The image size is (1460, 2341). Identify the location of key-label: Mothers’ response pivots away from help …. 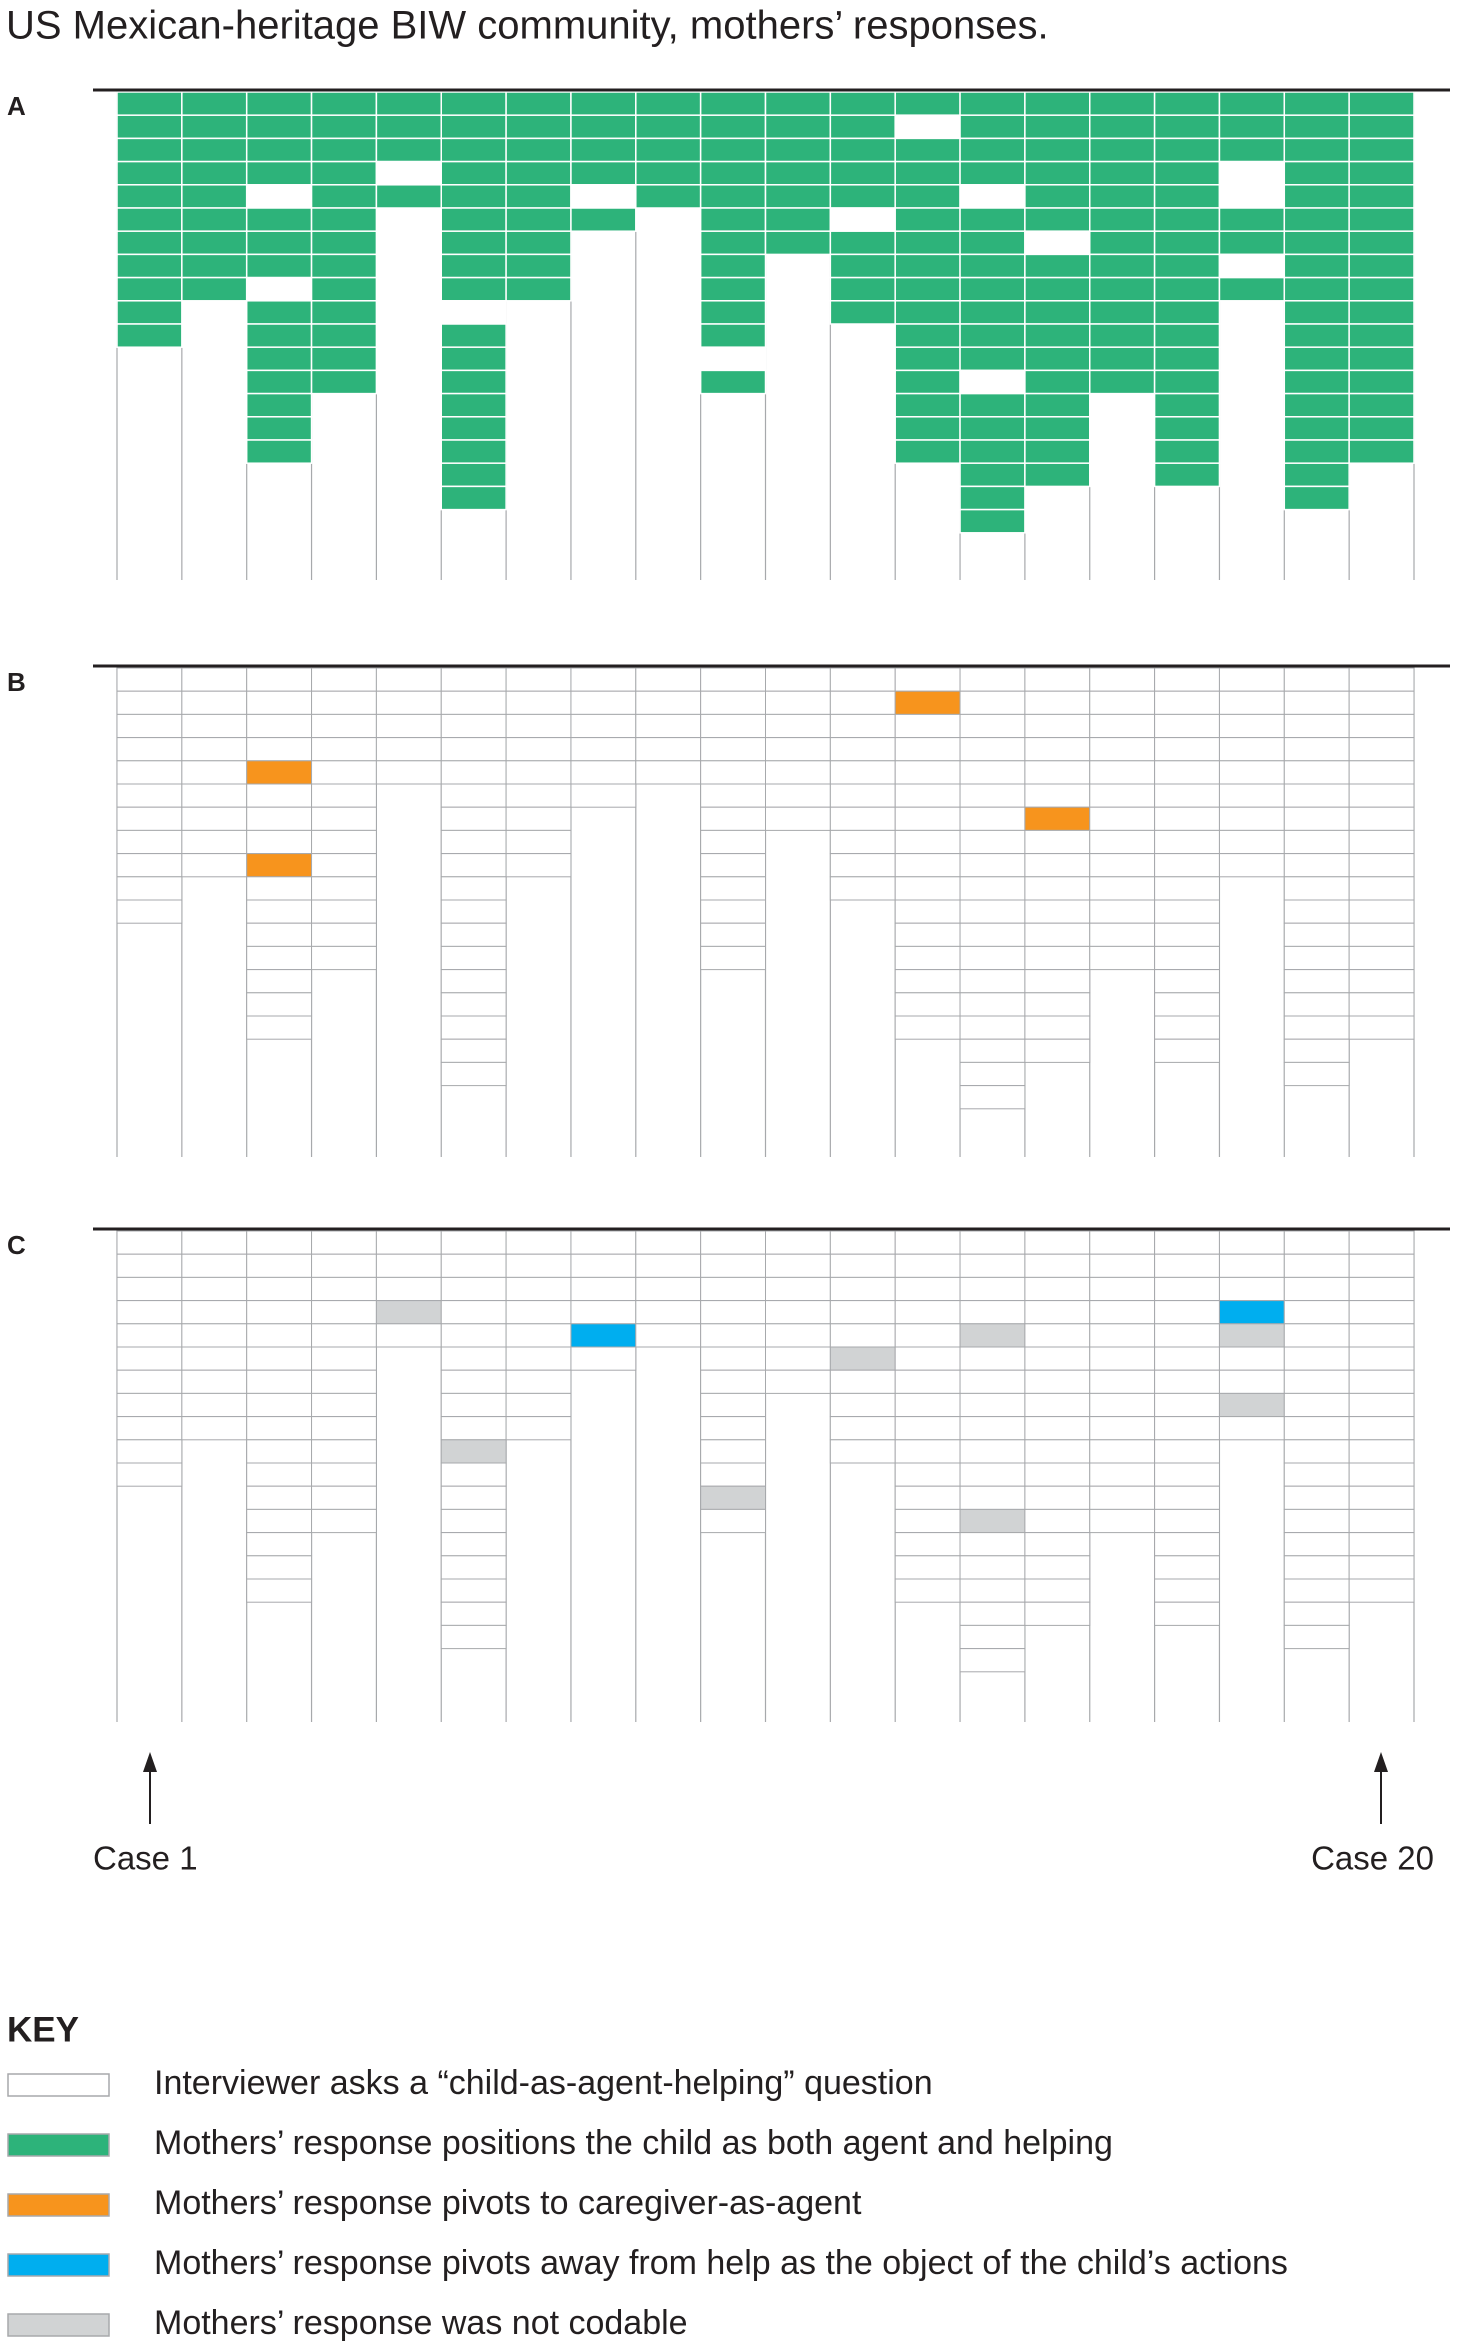
(721, 2263).